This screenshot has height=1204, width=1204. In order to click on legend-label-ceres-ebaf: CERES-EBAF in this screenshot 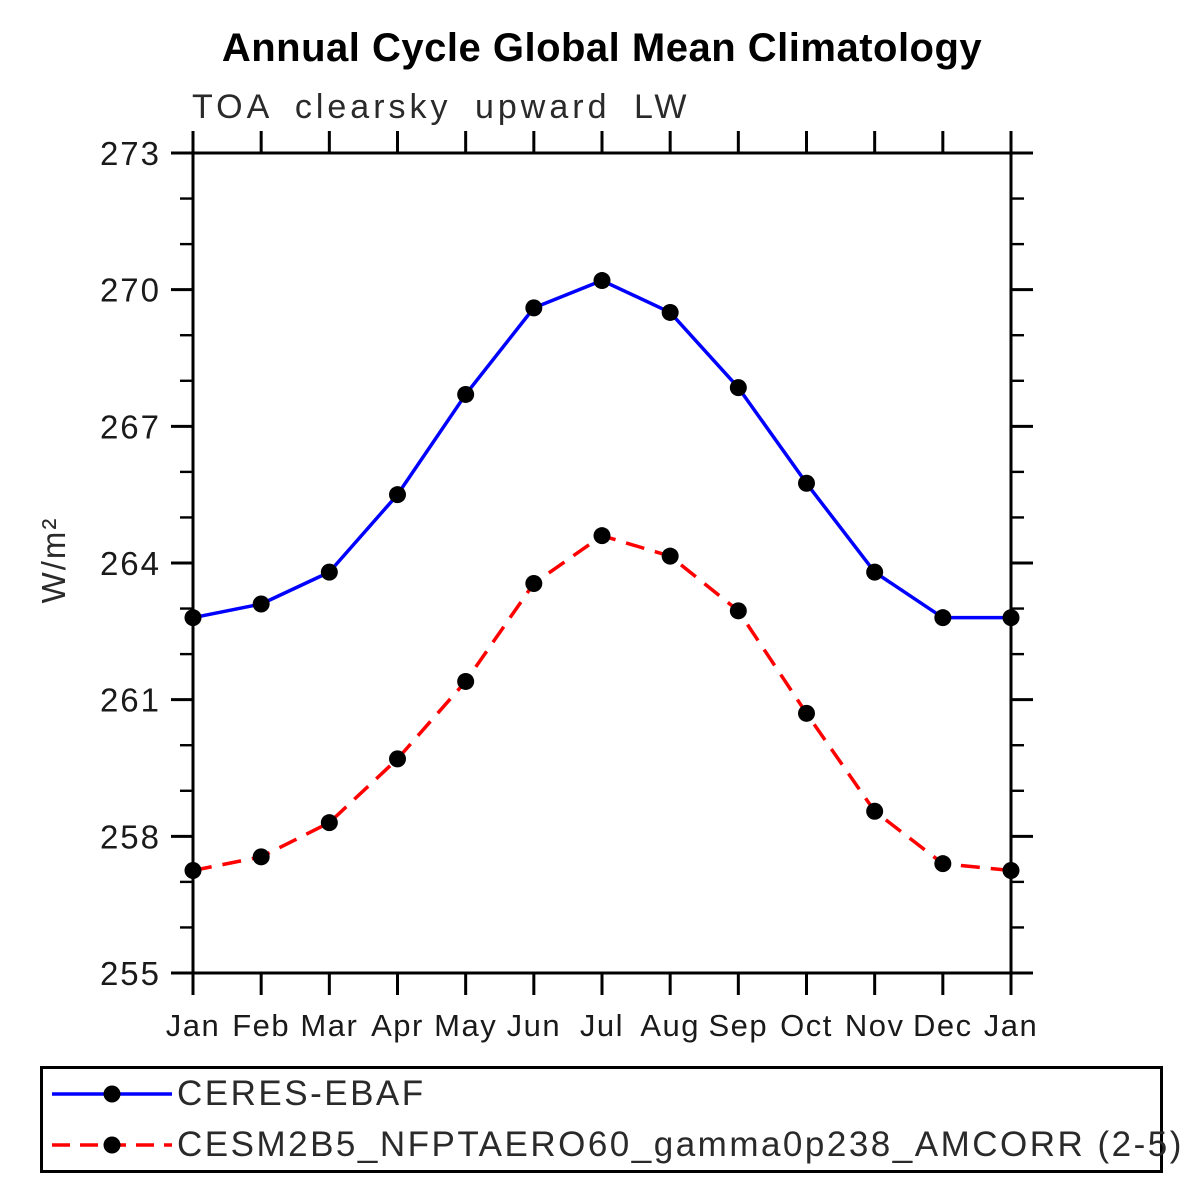, I will do `click(301, 1093)`.